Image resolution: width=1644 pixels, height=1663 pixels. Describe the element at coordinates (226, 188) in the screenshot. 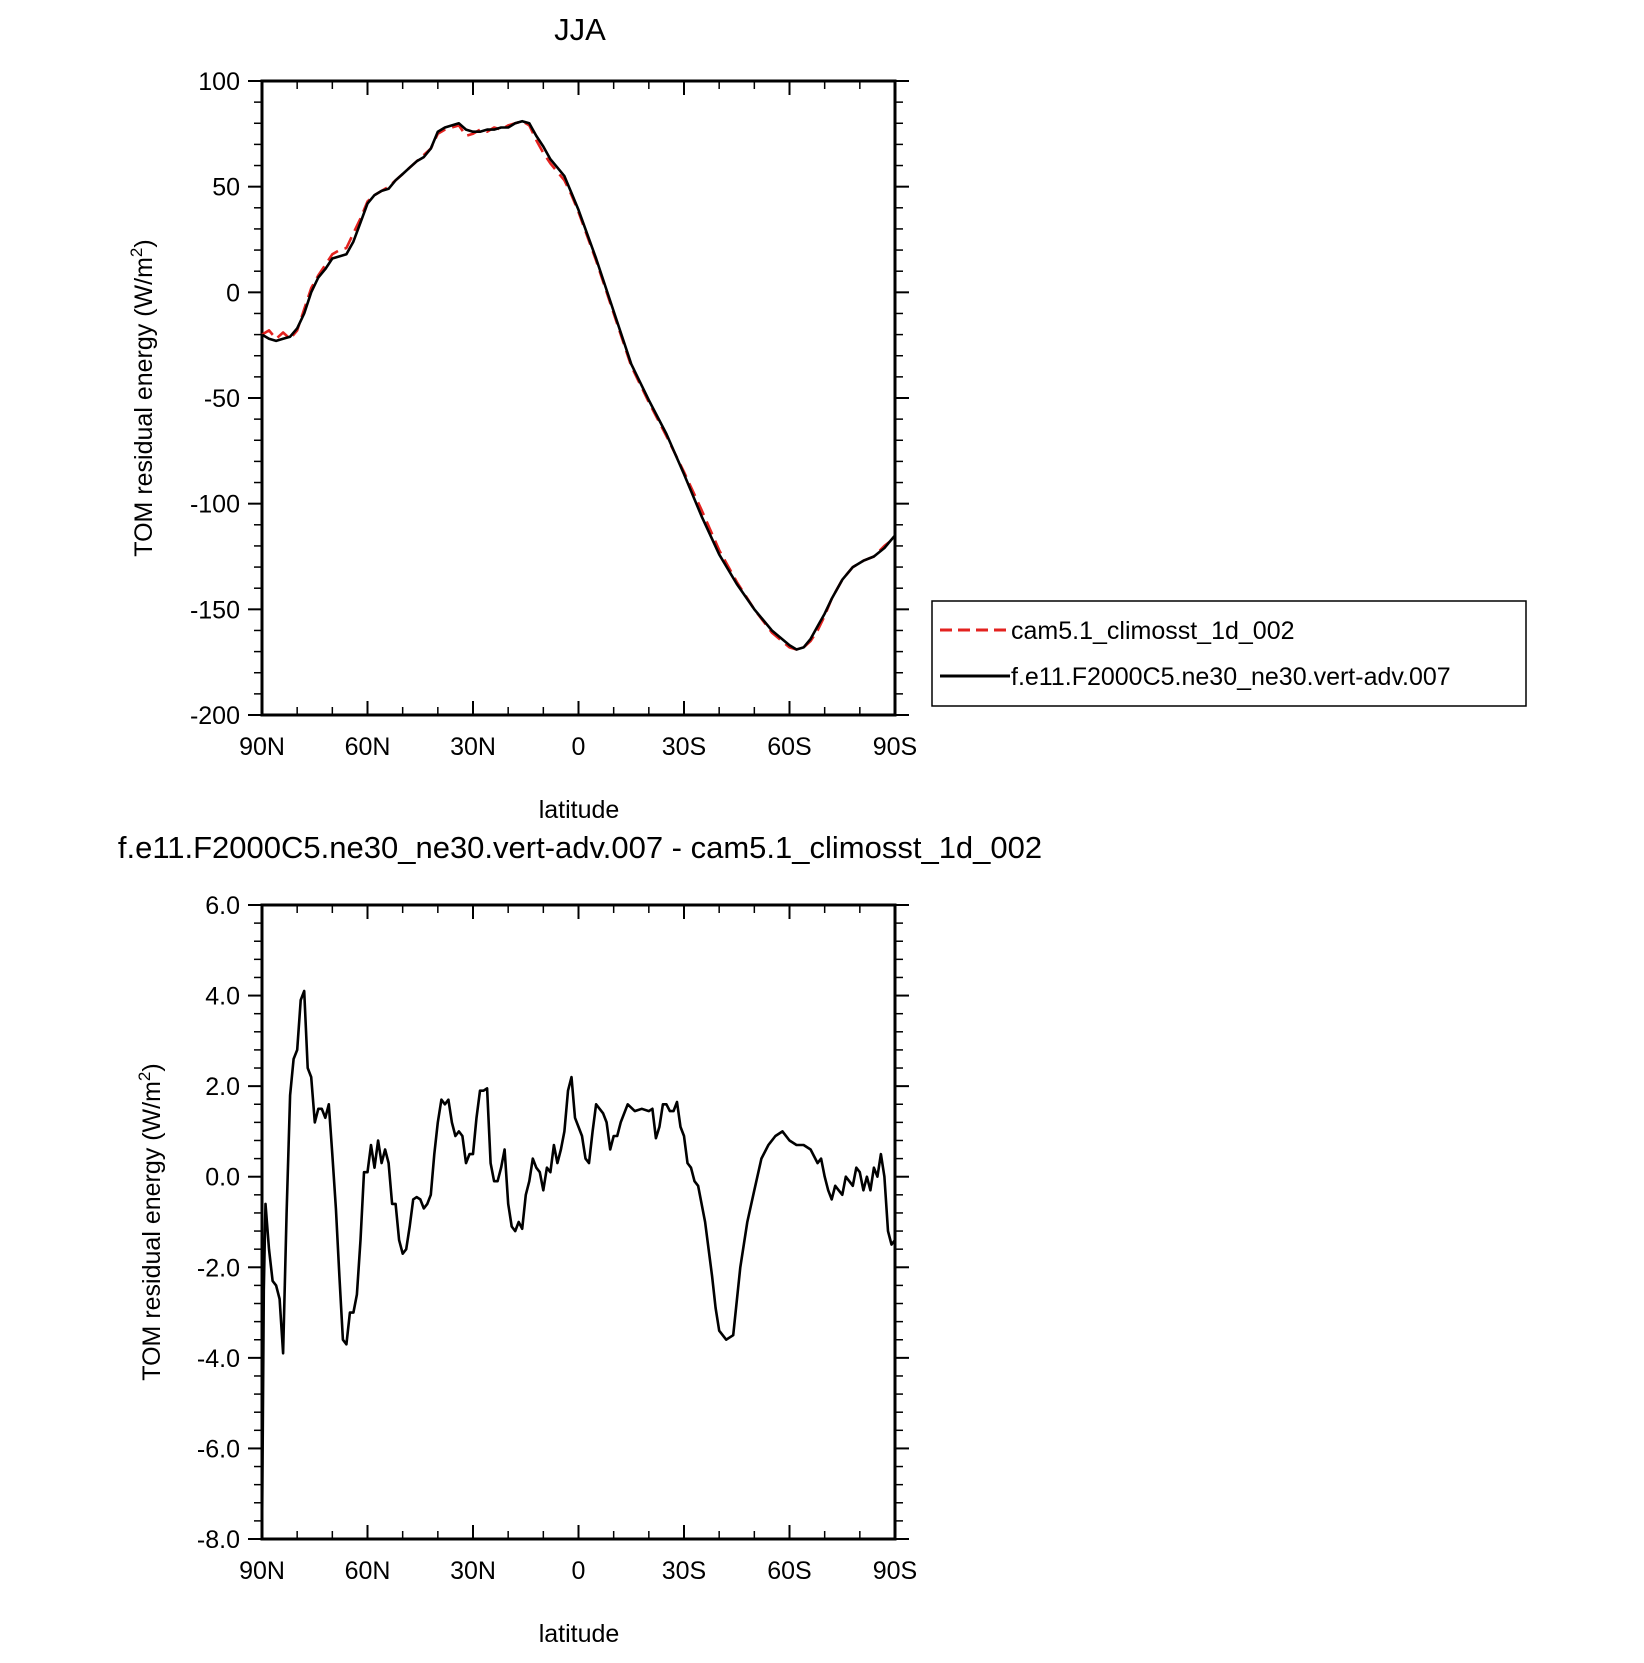

I see `top-y-tick-label: 50` at that location.